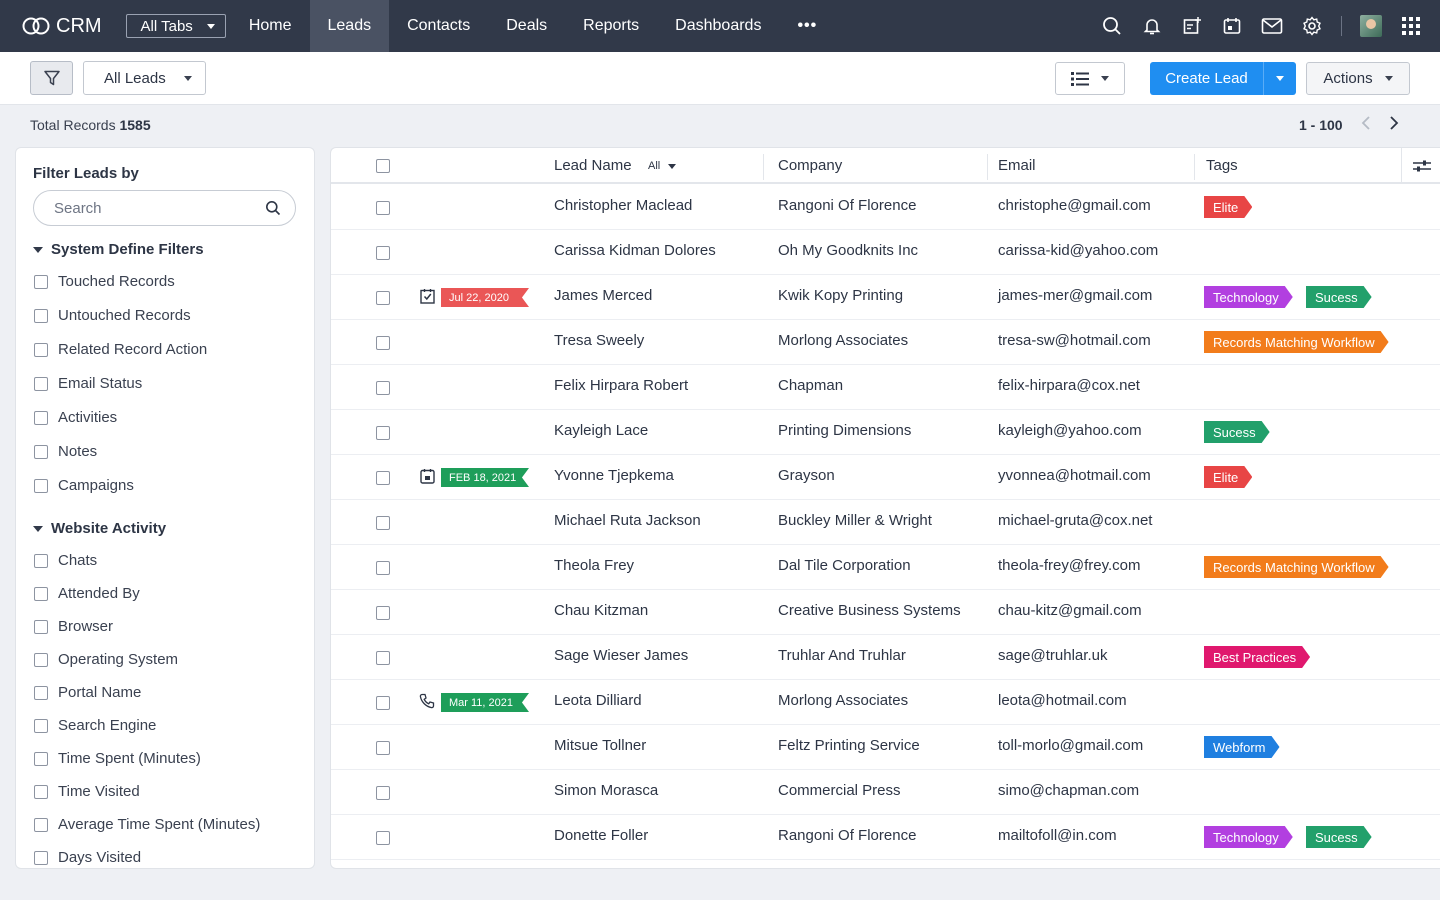 This screenshot has width=1440, height=900. Describe the element at coordinates (120, 349) in the screenshot. I see `filter-item: Related Record Action` at that location.